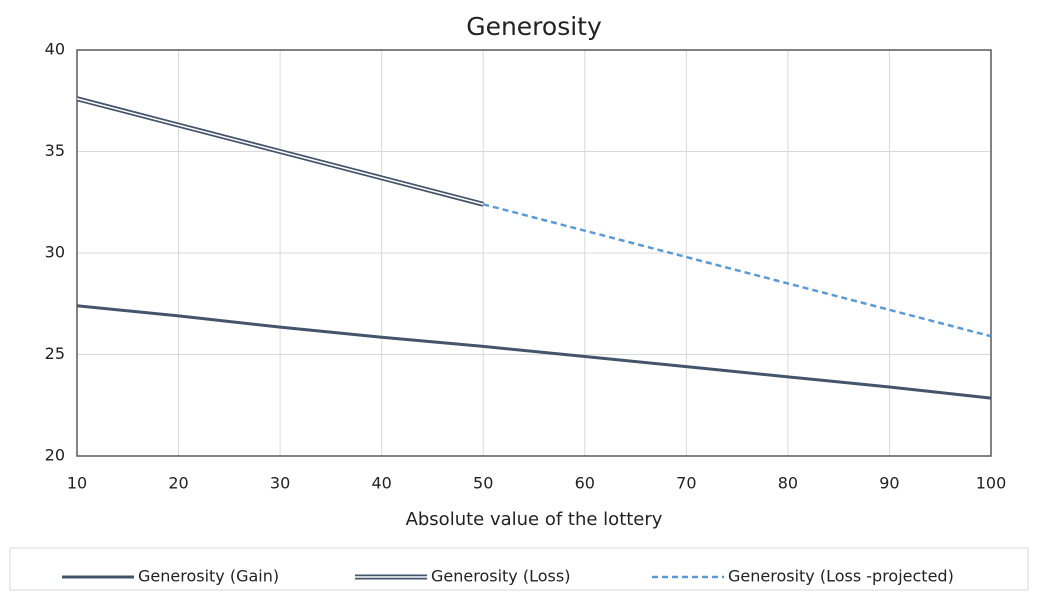 The width and height of the screenshot is (1038, 593). What do you see at coordinates (381, 483) in the screenshot?
I see `x-tick-label: 40` at bounding box center [381, 483].